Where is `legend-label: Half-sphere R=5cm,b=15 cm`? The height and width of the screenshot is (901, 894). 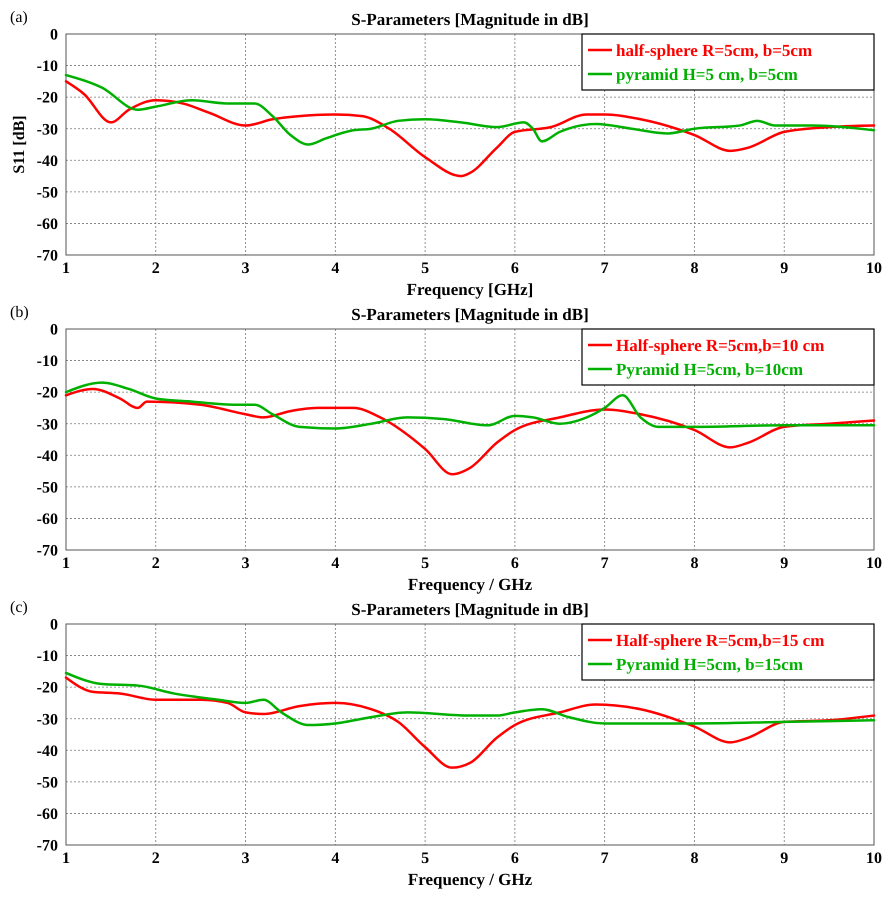
legend-label: Half-sphere R=5cm,b=15 cm is located at coordinates (720, 640).